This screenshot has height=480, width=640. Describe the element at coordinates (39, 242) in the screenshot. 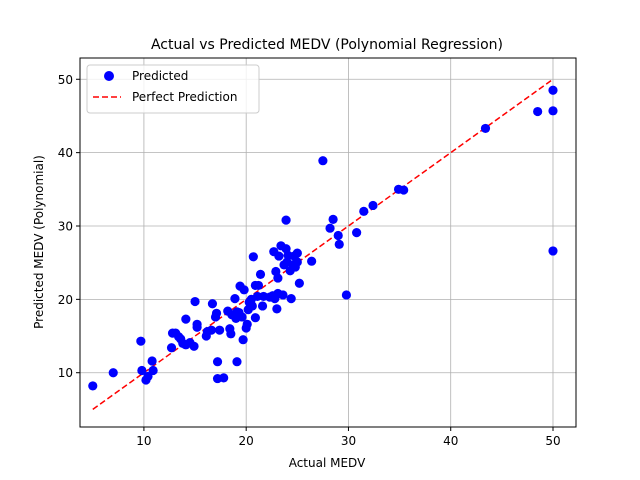

I see `y-axis-label: Predicted MEDV (Polynomial)` at that location.